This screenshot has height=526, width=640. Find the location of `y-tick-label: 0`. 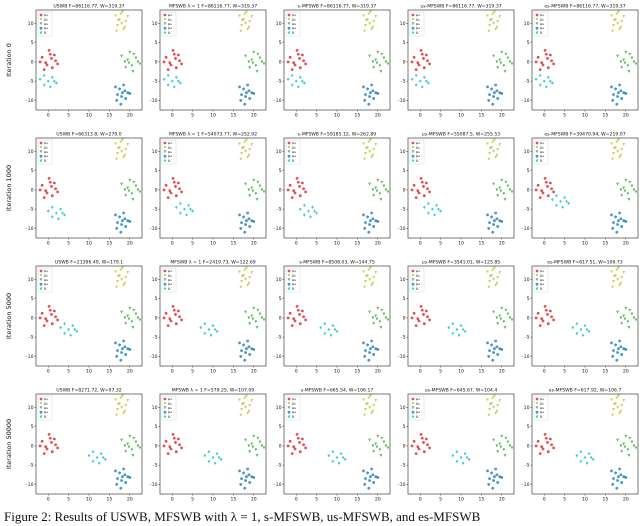

y-tick-label: 0 is located at coordinates (404, 446).